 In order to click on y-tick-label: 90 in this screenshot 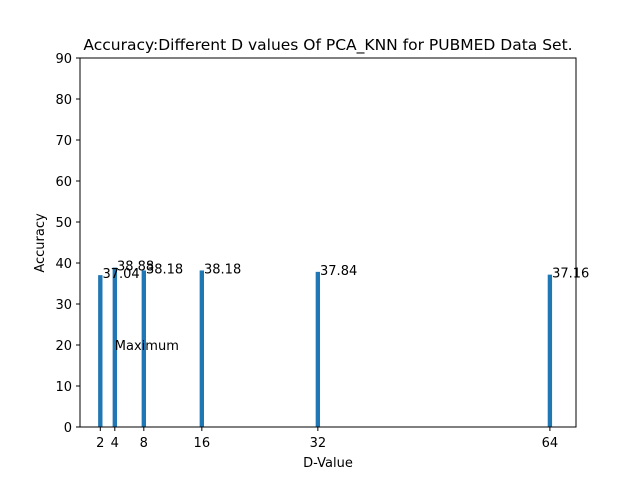, I will do `click(63, 59)`.